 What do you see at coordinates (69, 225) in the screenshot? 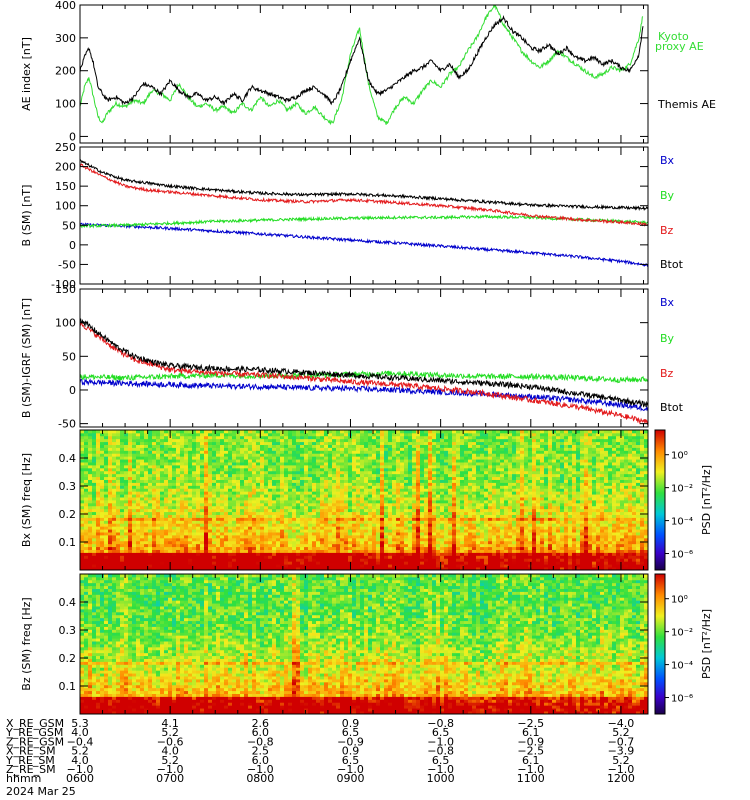
I see `y-tick-label: 50` at bounding box center [69, 225].